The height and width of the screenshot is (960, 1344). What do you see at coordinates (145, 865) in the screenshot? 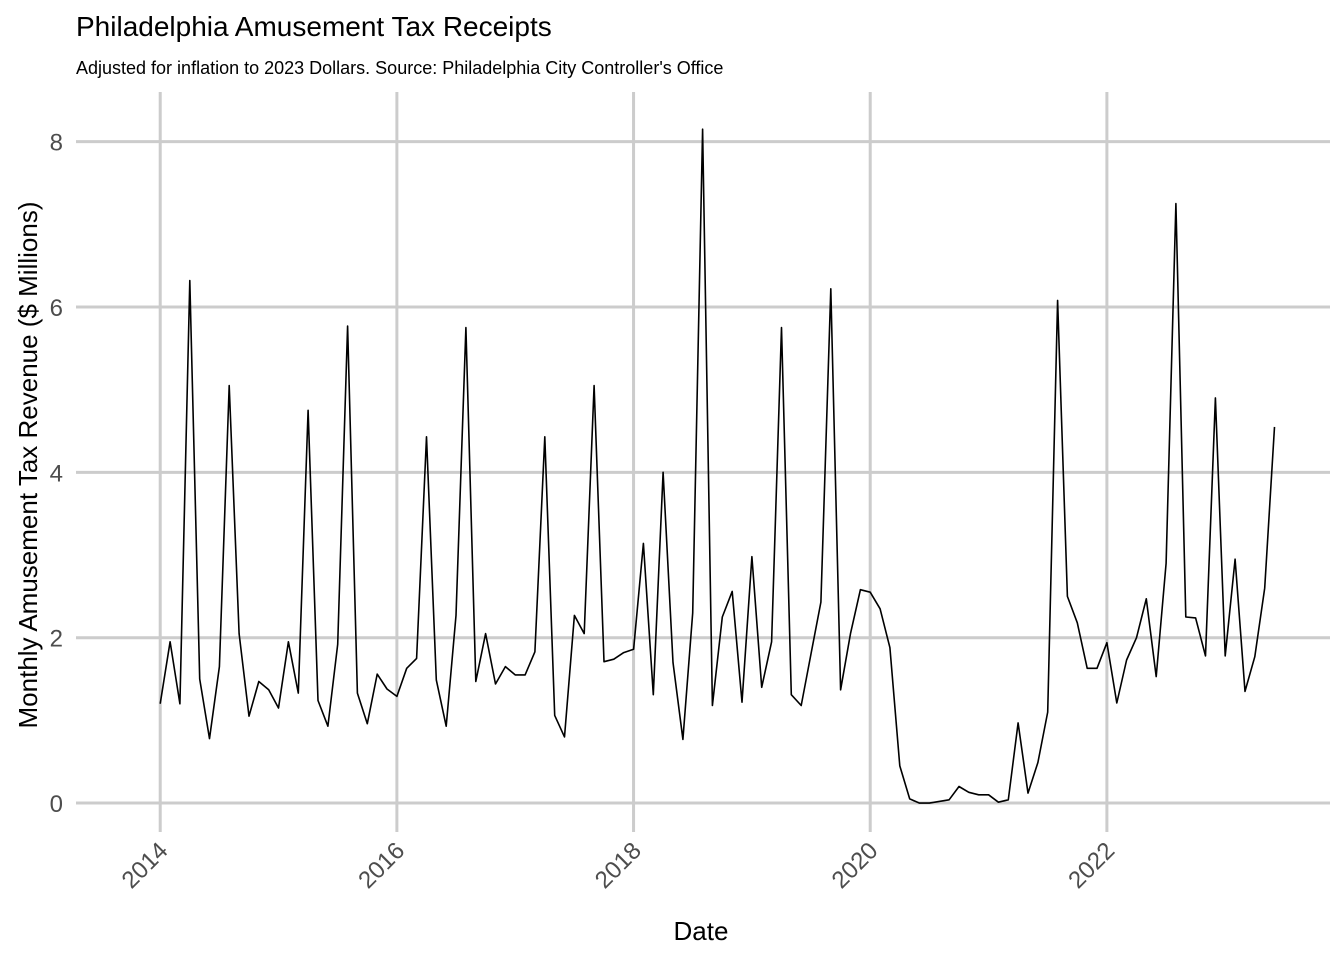
I see `x-tick-label: 2014` at bounding box center [145, 865].